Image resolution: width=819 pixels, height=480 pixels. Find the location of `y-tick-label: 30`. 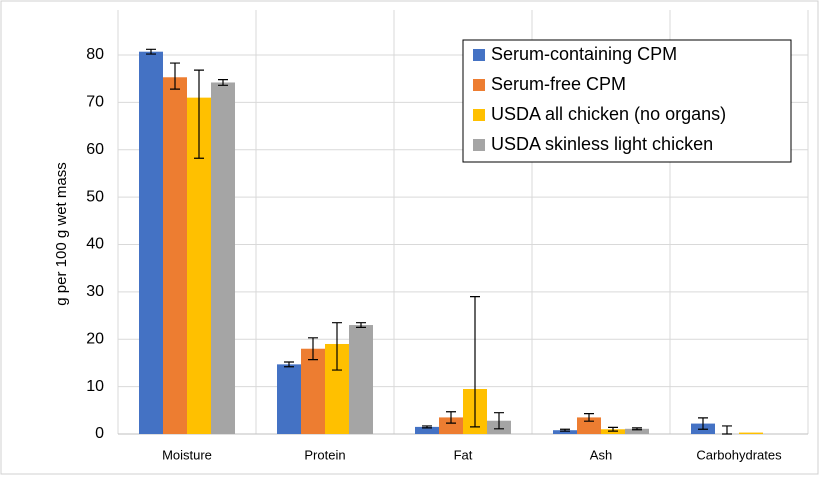

y-tick-label: 30 is located at coordinates (95, 291).